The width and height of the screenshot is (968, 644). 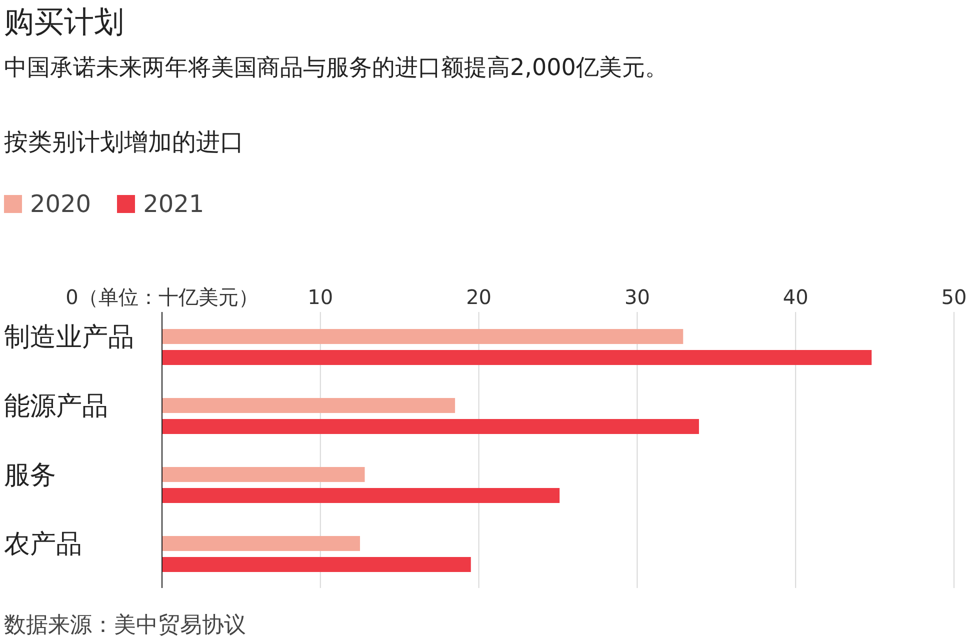 I want to click on text: 按类别计划增加的进口, so click(x=124, y=142).